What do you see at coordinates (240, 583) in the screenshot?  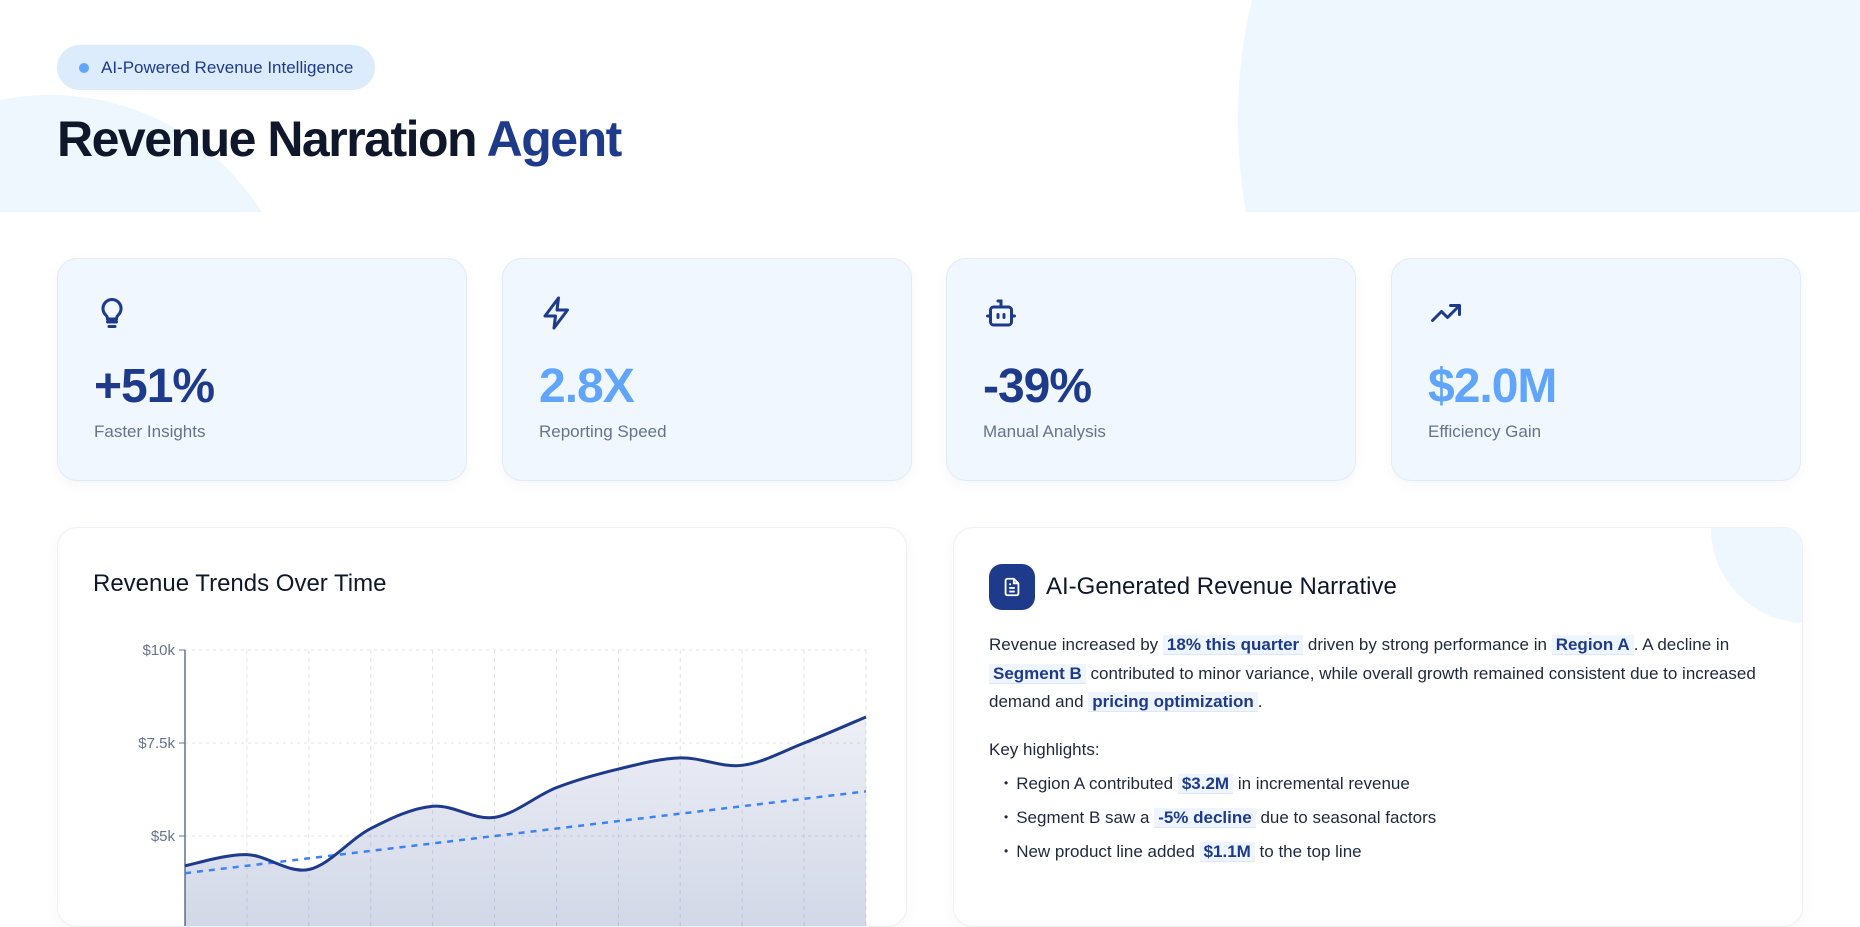 I see `chart-title: Revenue Trends Over Time` at bounding box center [240, 583].